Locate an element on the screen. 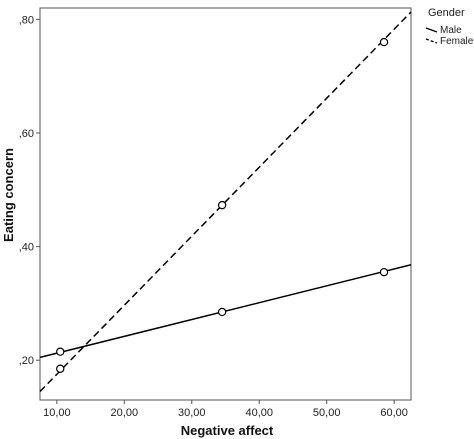 The image size is (474, 439). legend-label-male: Male is located at coordinates (451, 30).